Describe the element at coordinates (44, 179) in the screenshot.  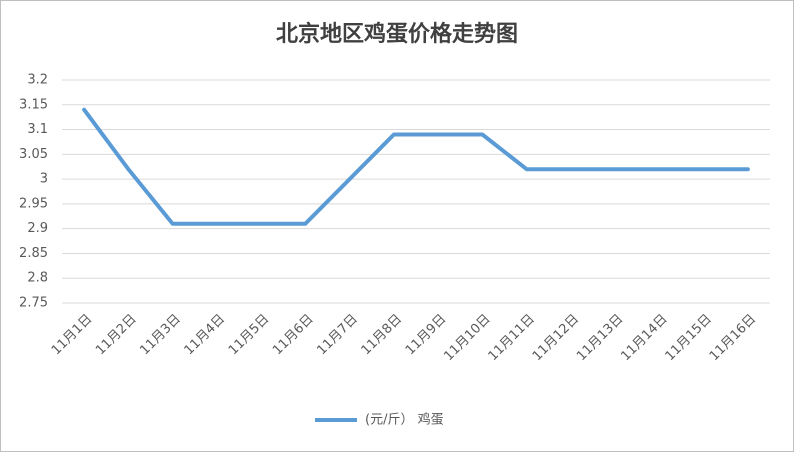
I see `y-tick-label: 3` at that location.